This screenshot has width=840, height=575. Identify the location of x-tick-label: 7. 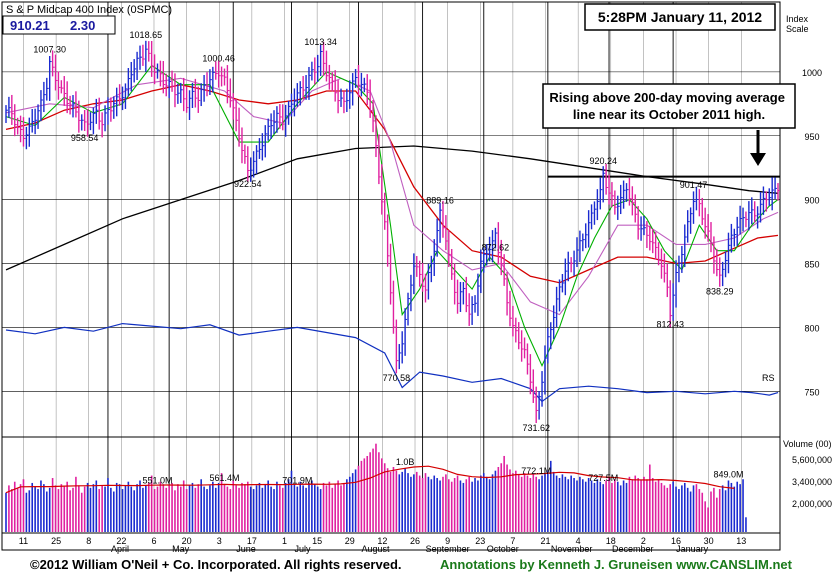
(512, 541).